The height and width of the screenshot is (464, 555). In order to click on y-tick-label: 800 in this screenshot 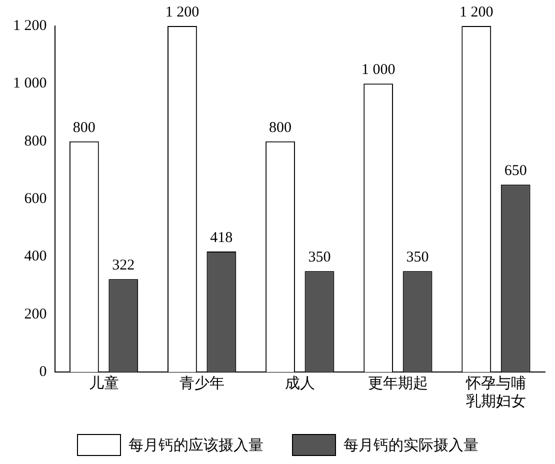, I will do `click(35, 141)`.